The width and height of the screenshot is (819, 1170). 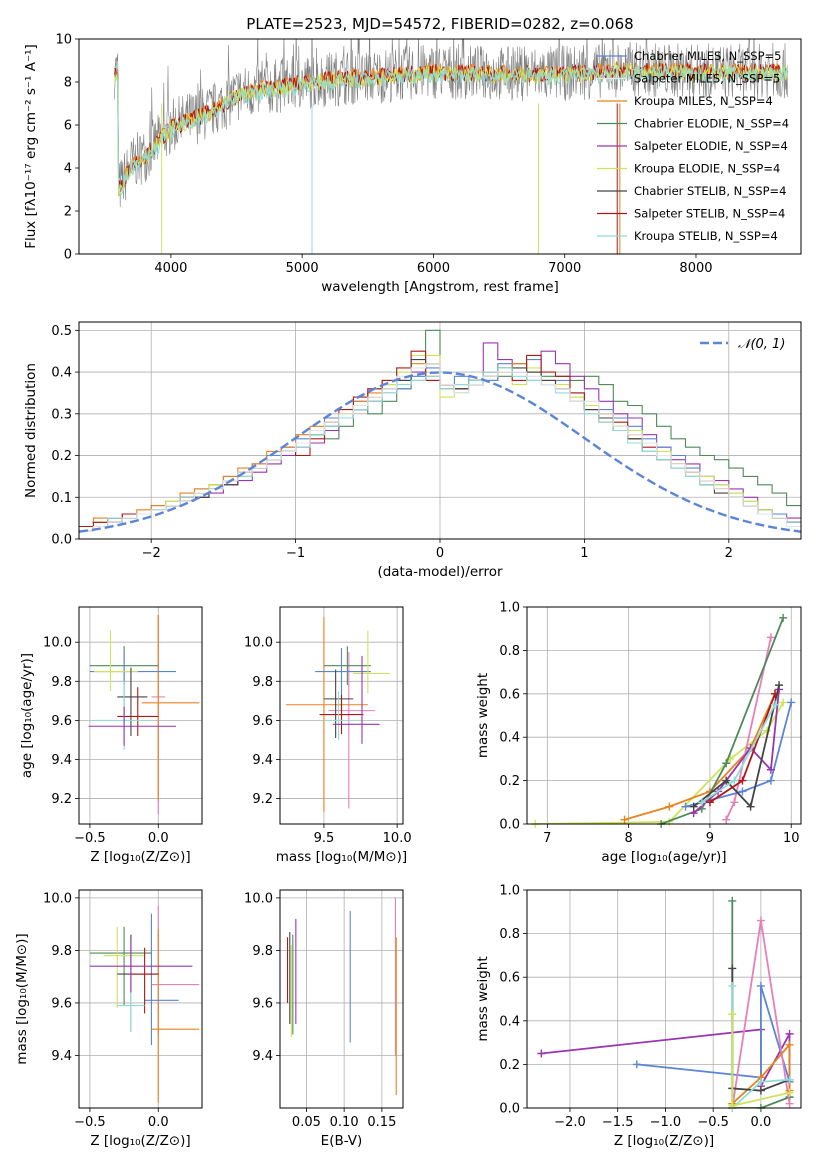 What do you see at coordinates (547, 838) in the screenshot?
I see `x-tick-label: 7` at bounding box center [547, 838].